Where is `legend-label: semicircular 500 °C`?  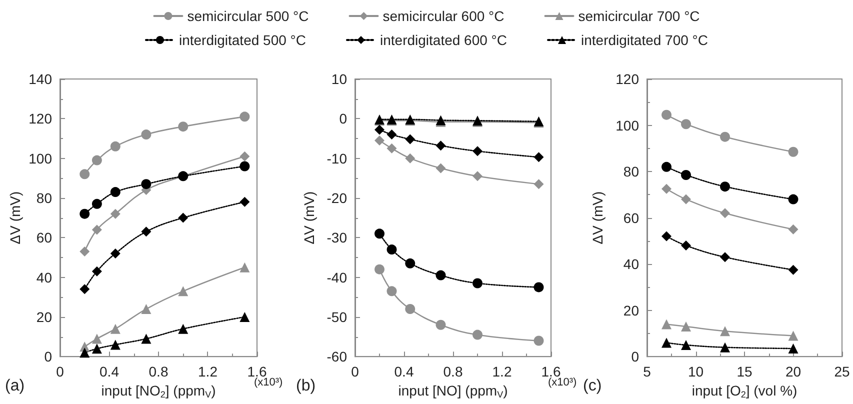 legend-label: semicircular 500 °C is located at coordinates (248, 16).